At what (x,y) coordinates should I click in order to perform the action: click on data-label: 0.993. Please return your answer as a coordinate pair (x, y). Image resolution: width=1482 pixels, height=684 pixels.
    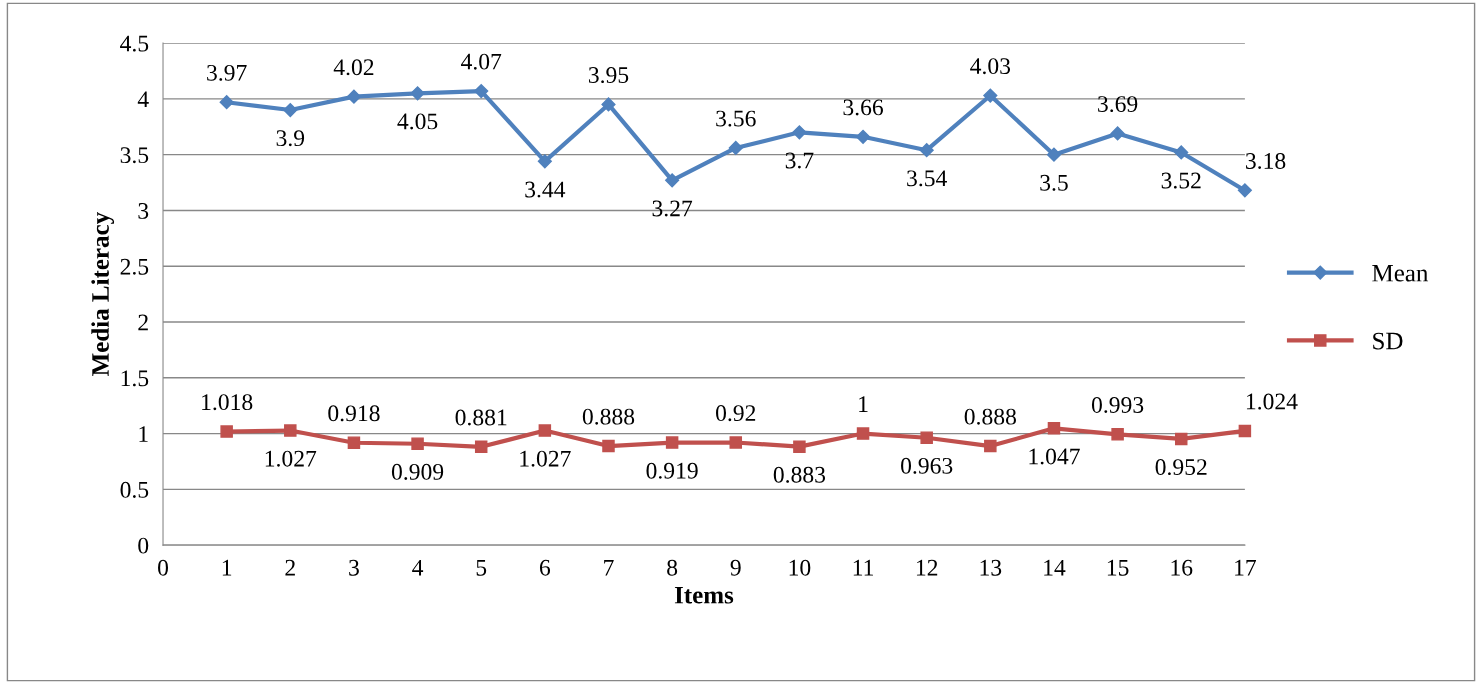
    Looking at the image, I should click on (1117, 404).